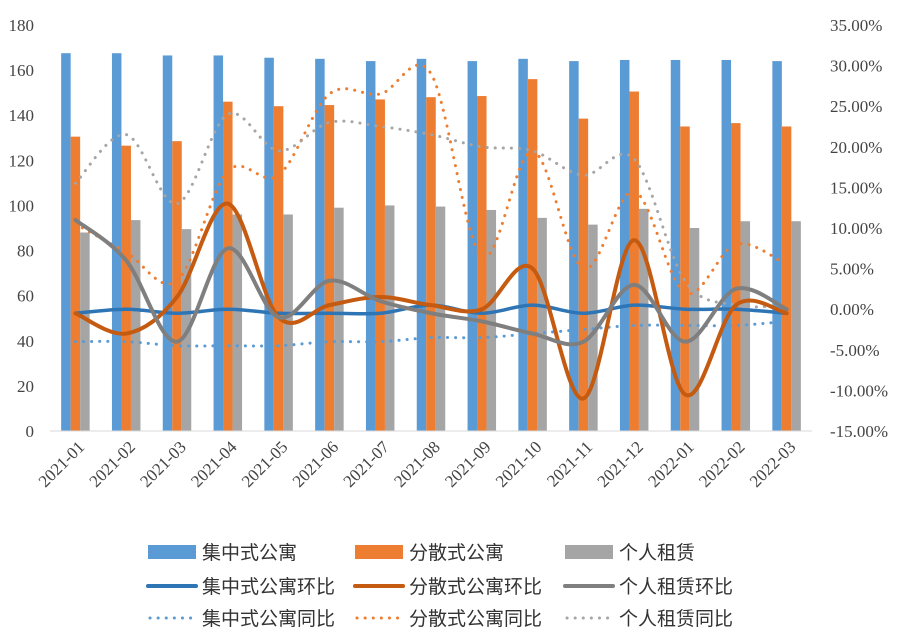 This screenshot has width=900, height=634. What do you see at coordinates (859, 431) in the screenshot?
I see `y-right-tick--15: -15.00%` at bounding box center [859, 431].